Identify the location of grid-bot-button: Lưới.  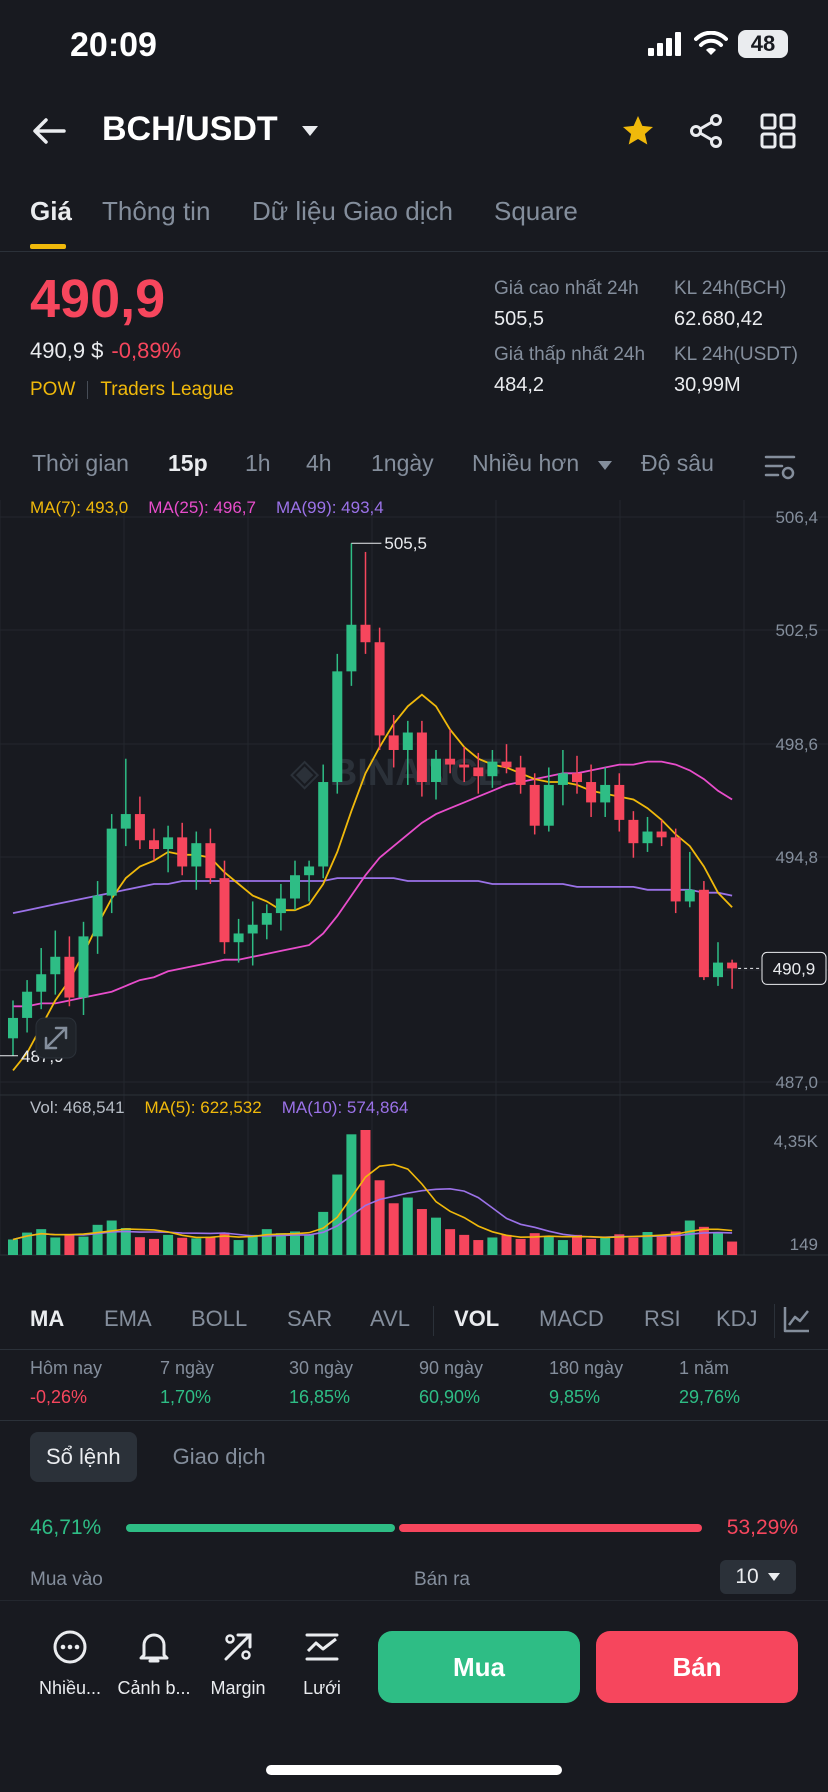
(322, 1664).